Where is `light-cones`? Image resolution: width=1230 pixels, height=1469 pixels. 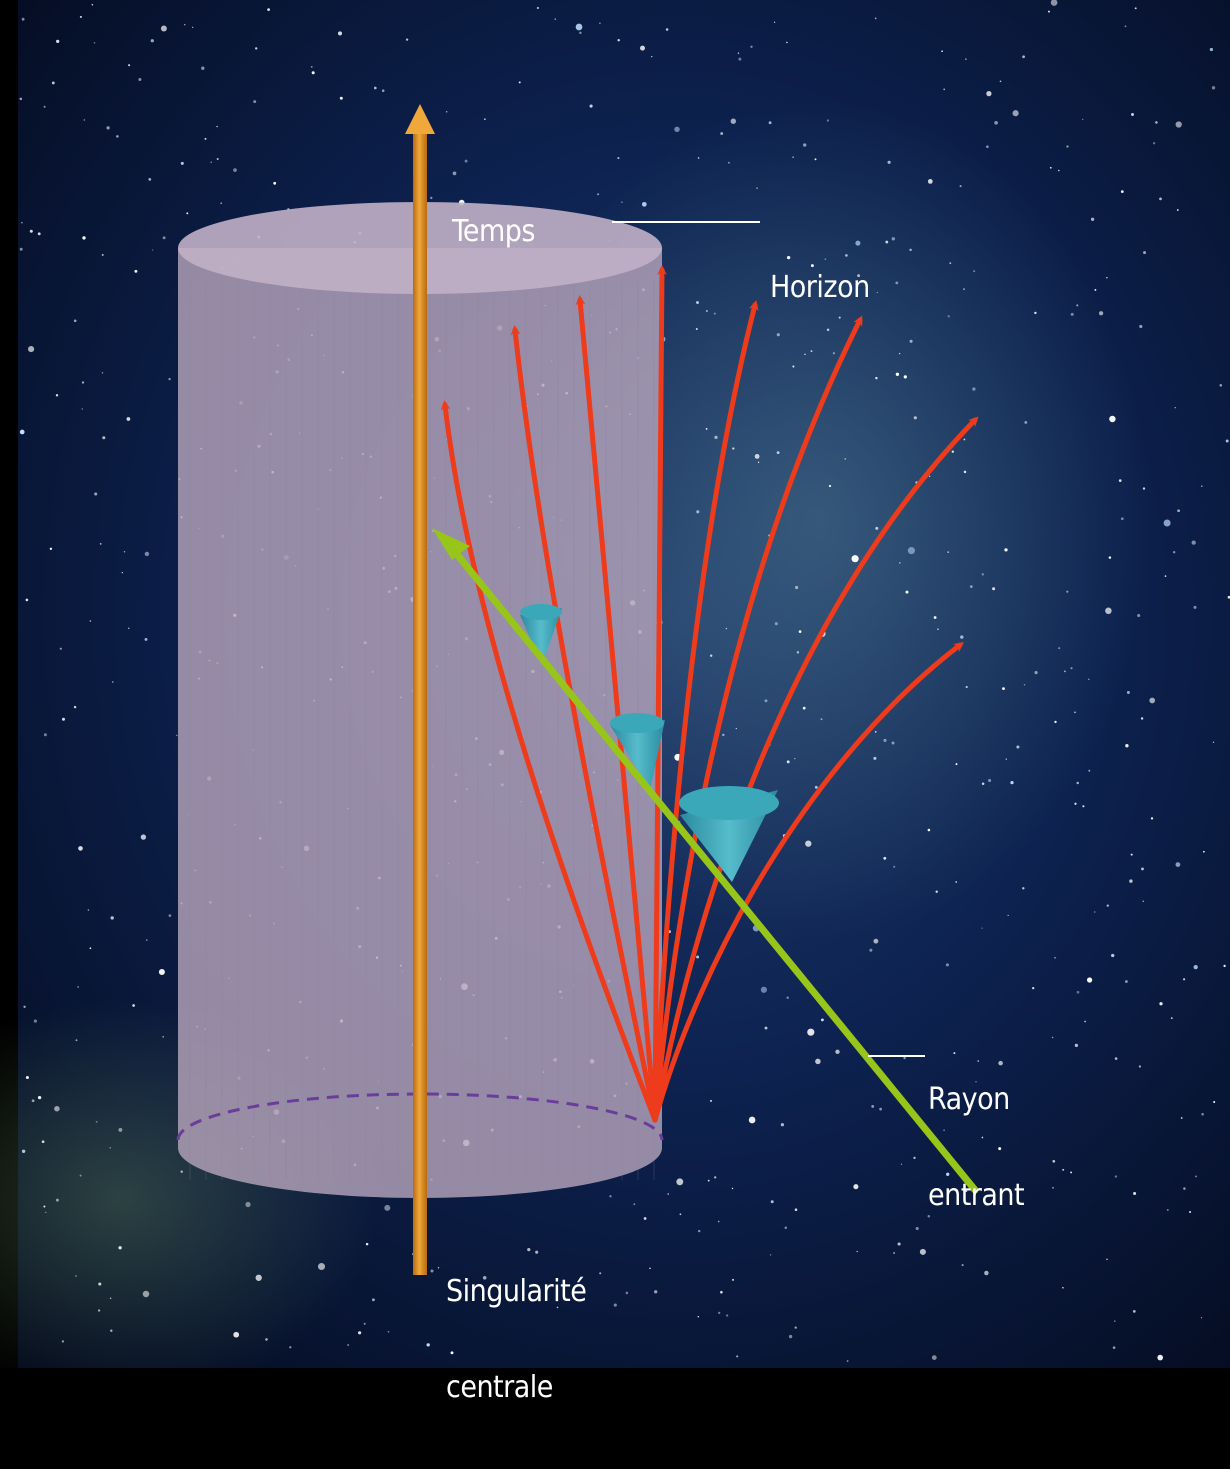
light-cones is located at coordinates (649, 743).